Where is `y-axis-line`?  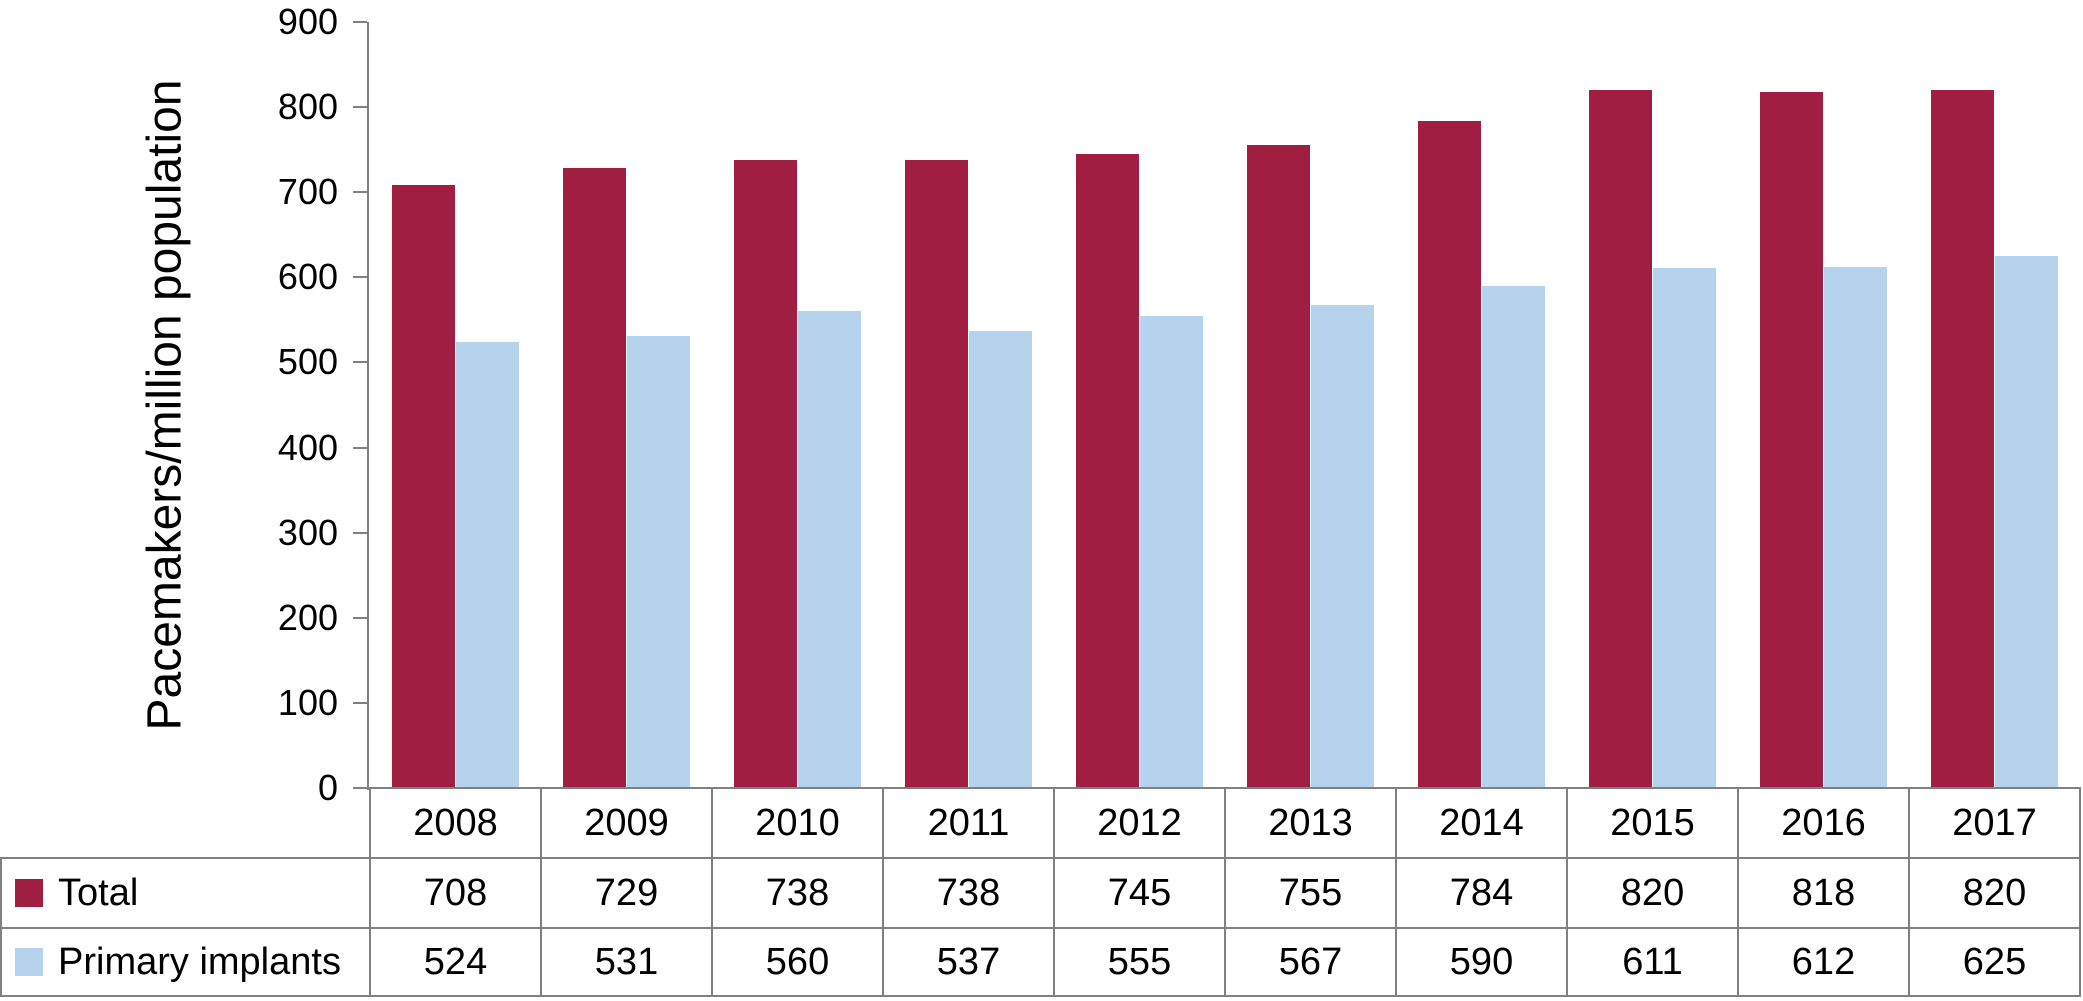
y-axis-line is located at coordinates (368, 406).